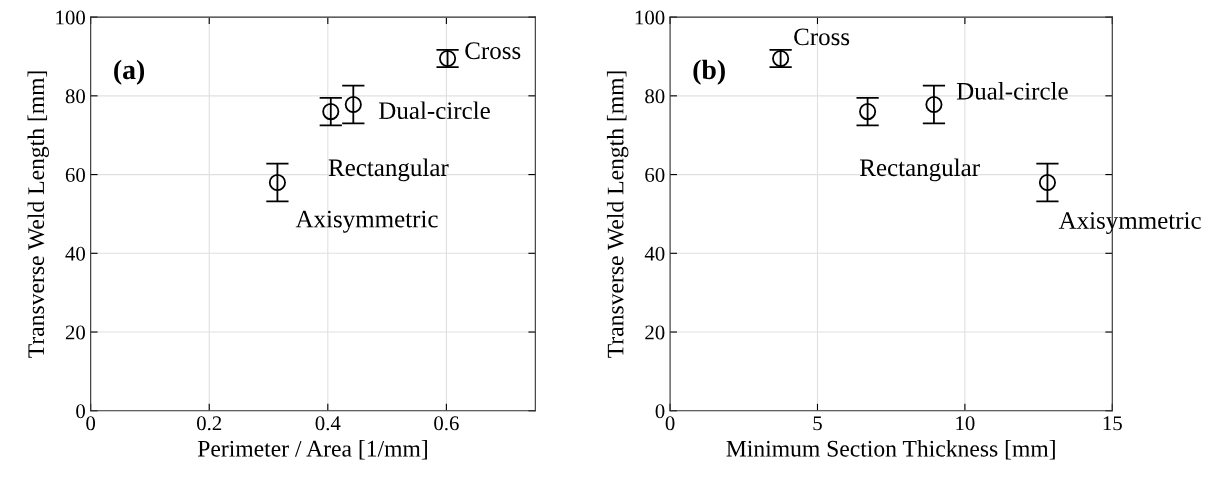 The width and height of the screenshot is (1225, 489). Describe the element at coordinates (1112, 423) in the screenshot. I see `x-tick-label: 15` at that location.